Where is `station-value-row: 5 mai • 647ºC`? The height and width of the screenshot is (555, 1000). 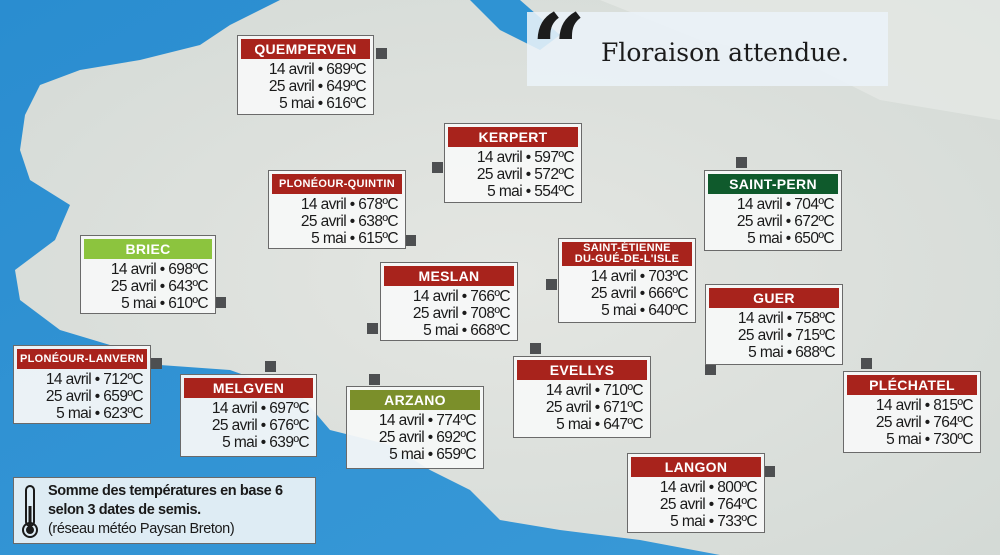 station-value-row: 5 mai • 647ºC is located at coordinates (599, 424).